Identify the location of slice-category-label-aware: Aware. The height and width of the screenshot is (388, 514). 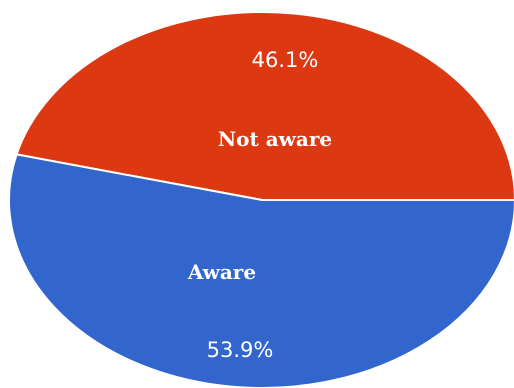
(221, 272).